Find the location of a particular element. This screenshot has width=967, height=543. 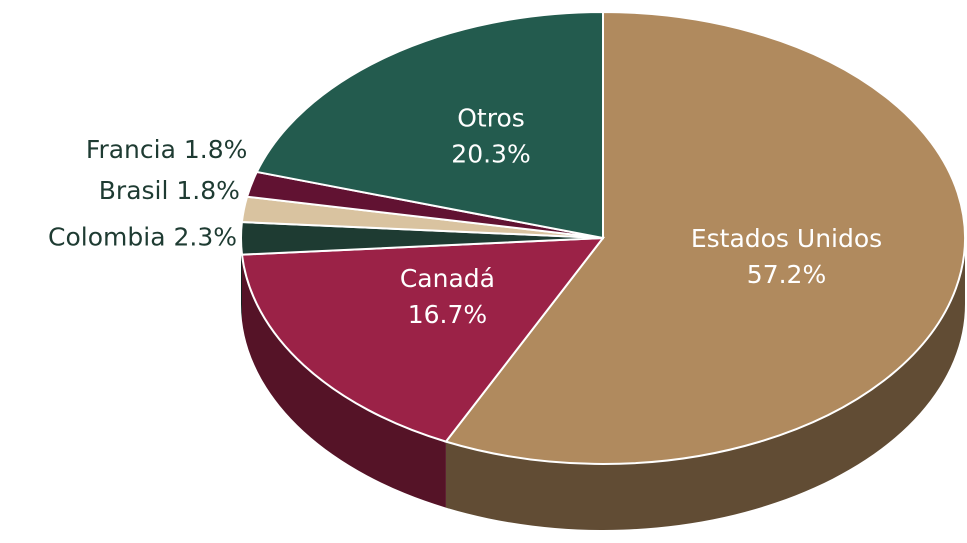

slice-label: Francia 1.8% is located at coordinates (166, 149).